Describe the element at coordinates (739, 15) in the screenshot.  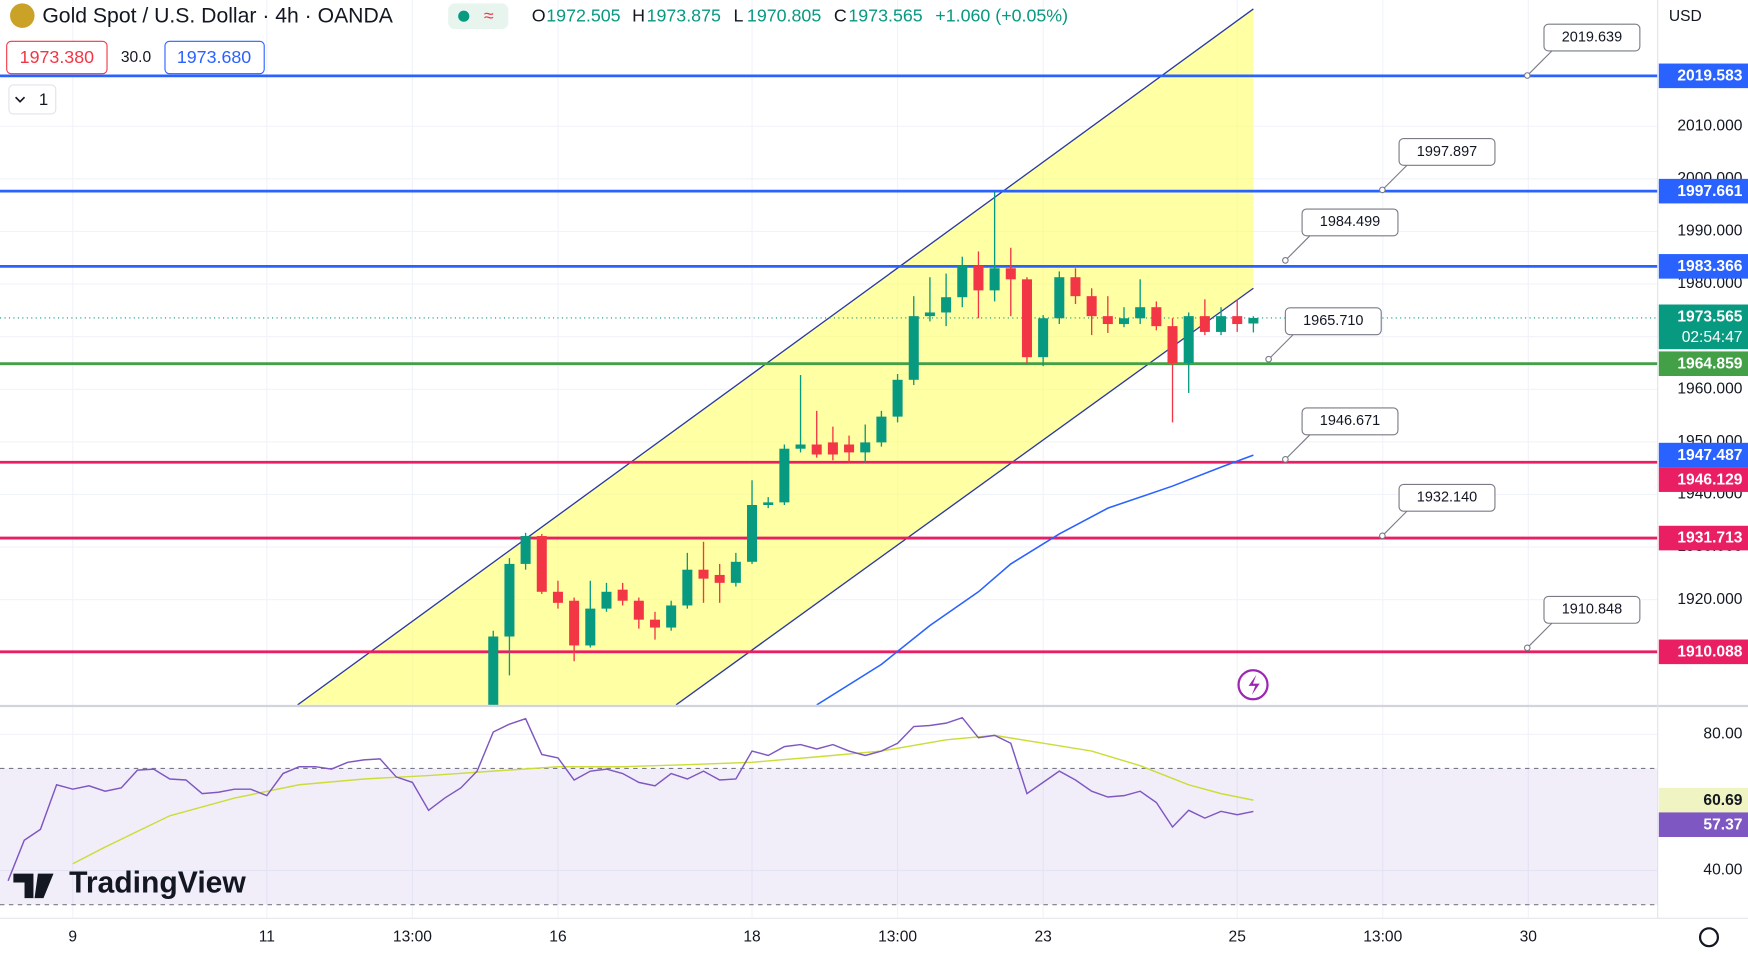
I see `ohlc-label: L` at that location.